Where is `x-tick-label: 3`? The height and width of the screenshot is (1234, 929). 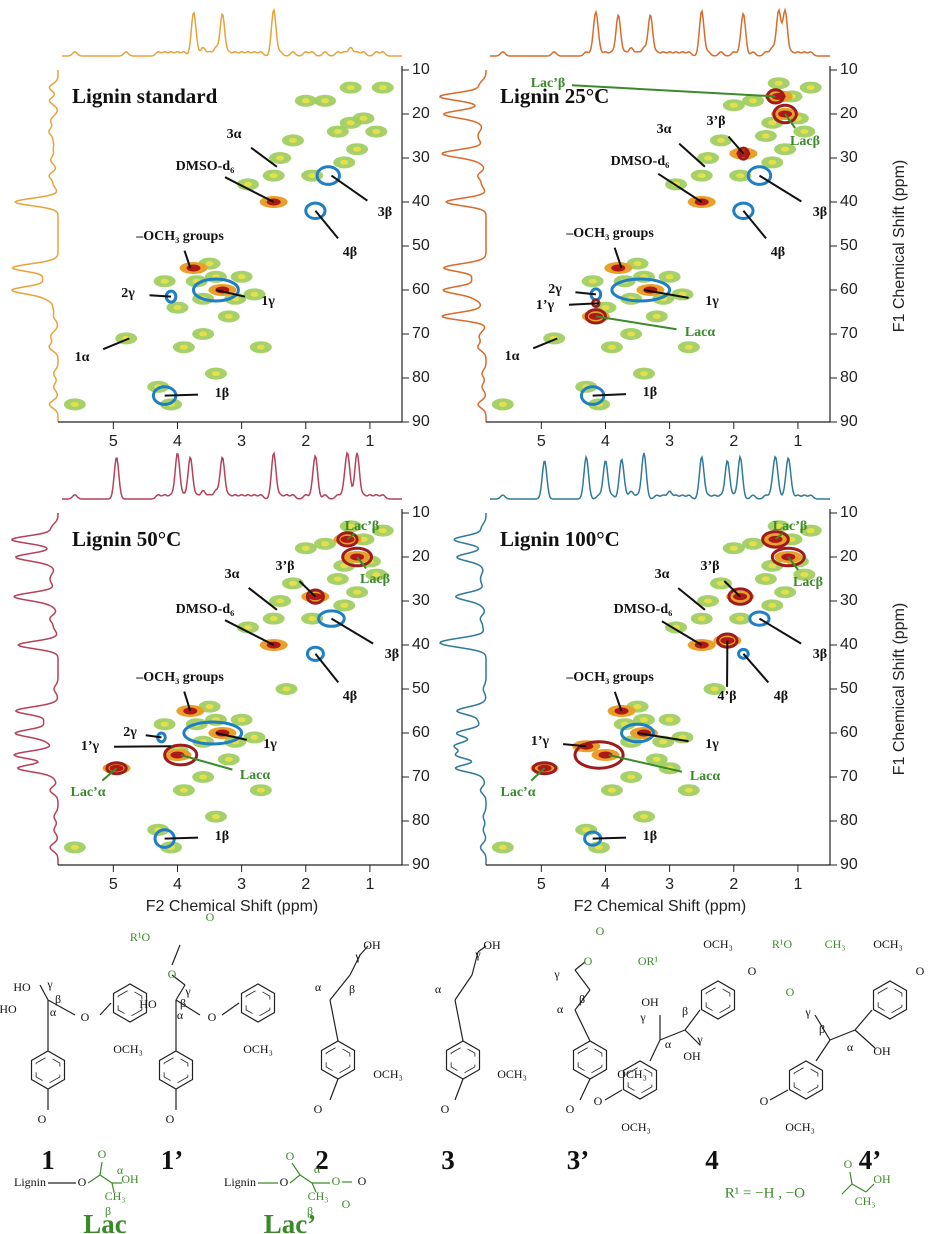
x-tick-label: 3 is located at coordinates (241, 441).